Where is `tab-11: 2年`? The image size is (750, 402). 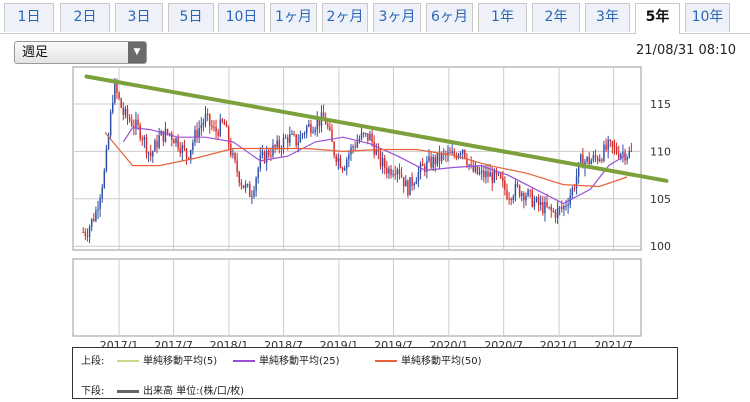 tab-11: 2年 is located at coordinates (556, 17).